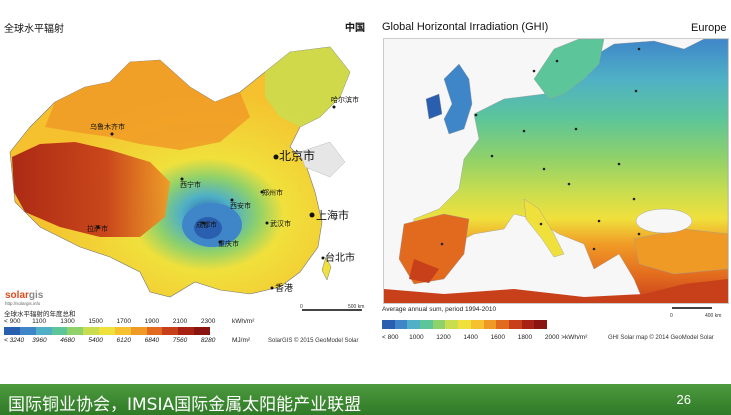 This screenshot has height=415, width=731. Describe the element at coordinates (185, 405) in the screenshot. I see `footer-title: 国际铜业协会，IMSIA国际金属太阳能产业联盟` at that location.